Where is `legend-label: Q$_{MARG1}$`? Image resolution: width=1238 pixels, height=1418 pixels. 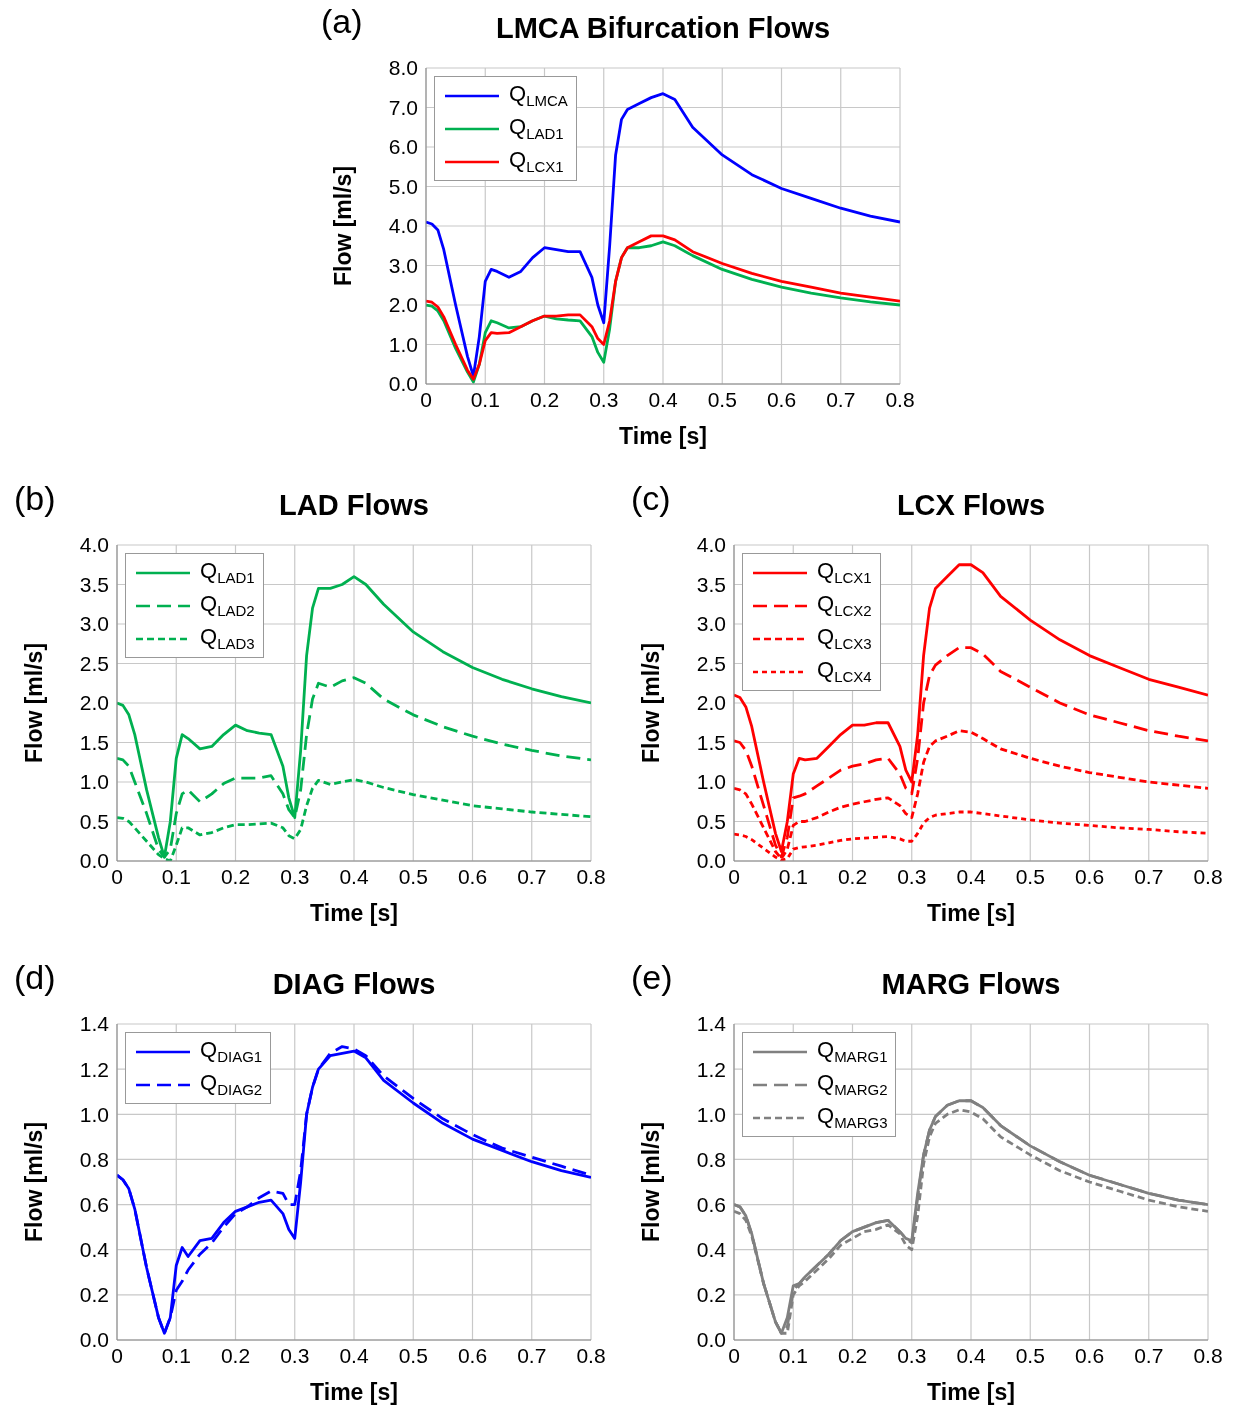
legend-label: Q$_{MARG1}$ is located at coordinates (852, 1051).